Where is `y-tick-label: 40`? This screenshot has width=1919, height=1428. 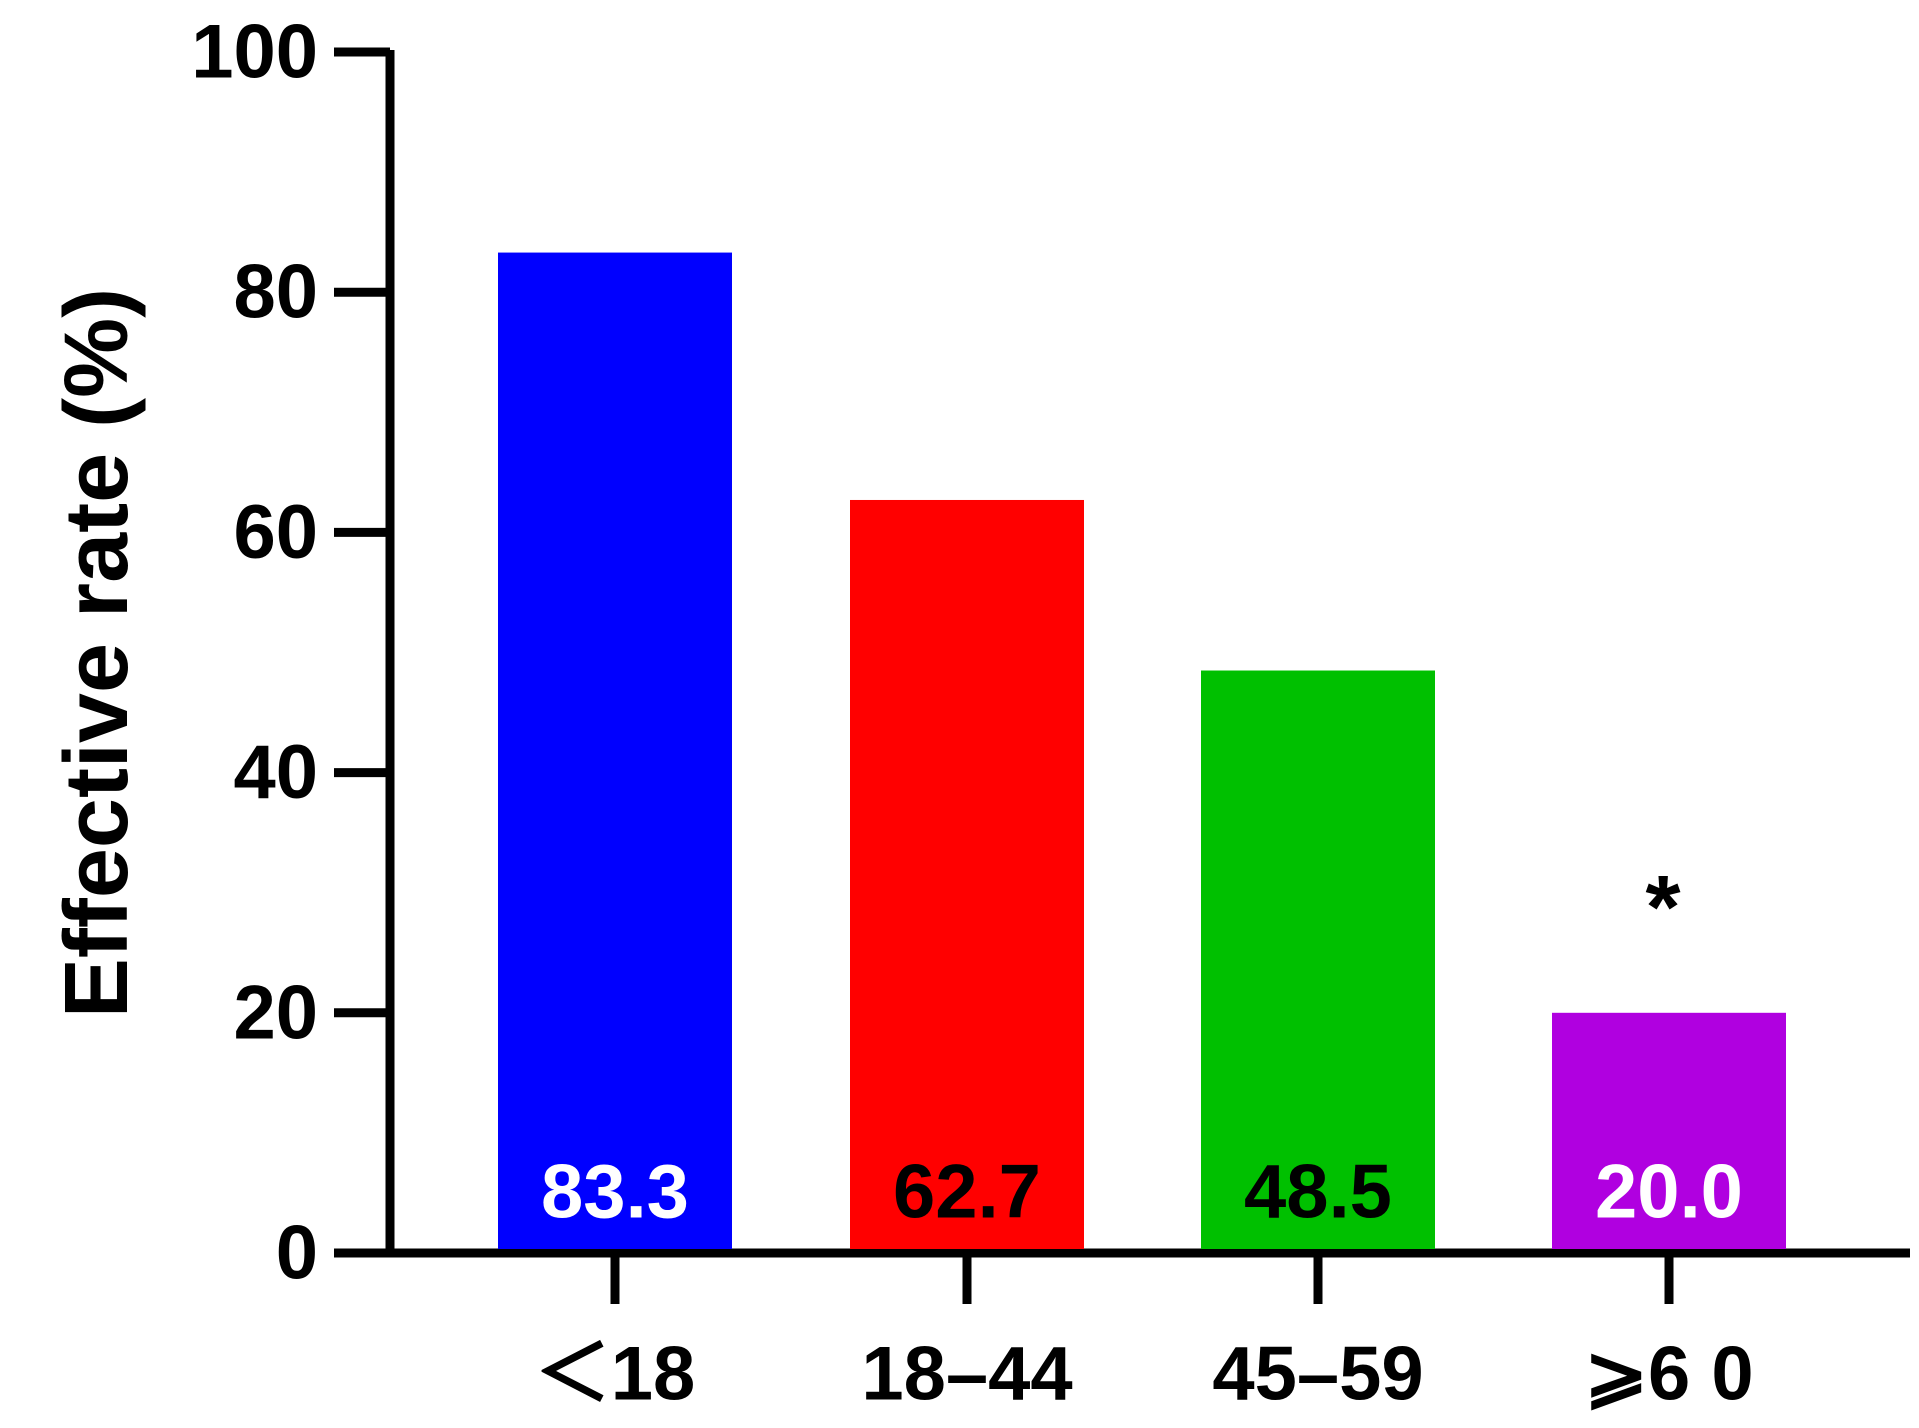
y-tick-label: 40 is located at coordinates (275, 772).